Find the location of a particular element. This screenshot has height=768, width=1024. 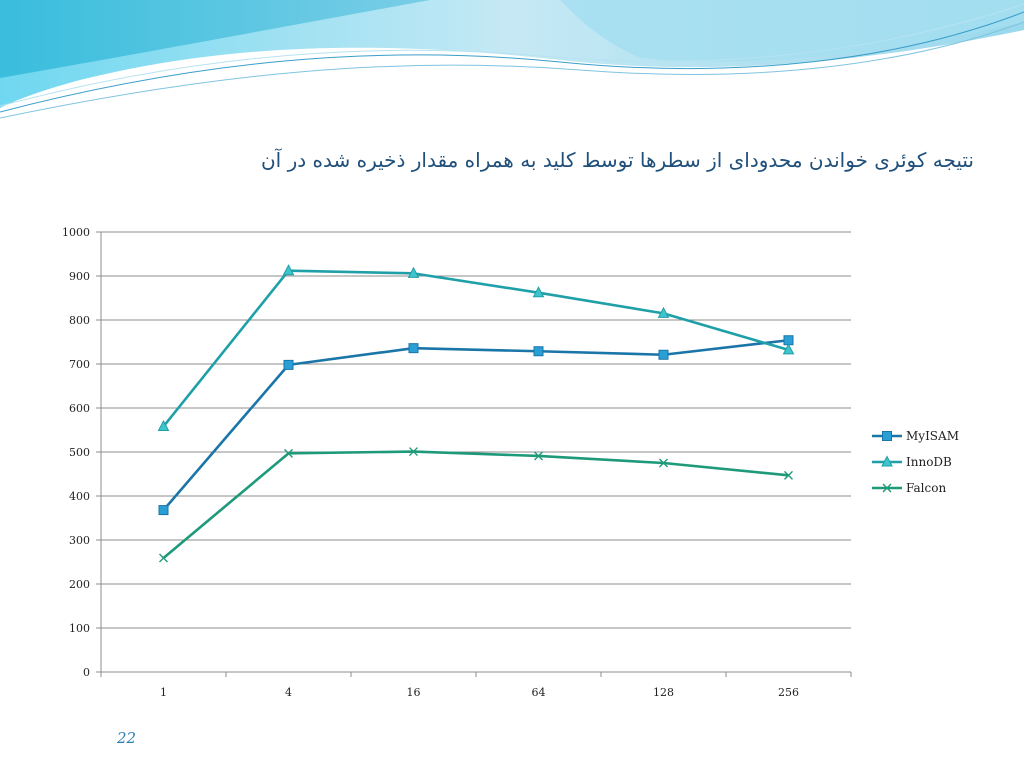

legend-label-myisam: MyISAM is located at coordinates (932, 436).